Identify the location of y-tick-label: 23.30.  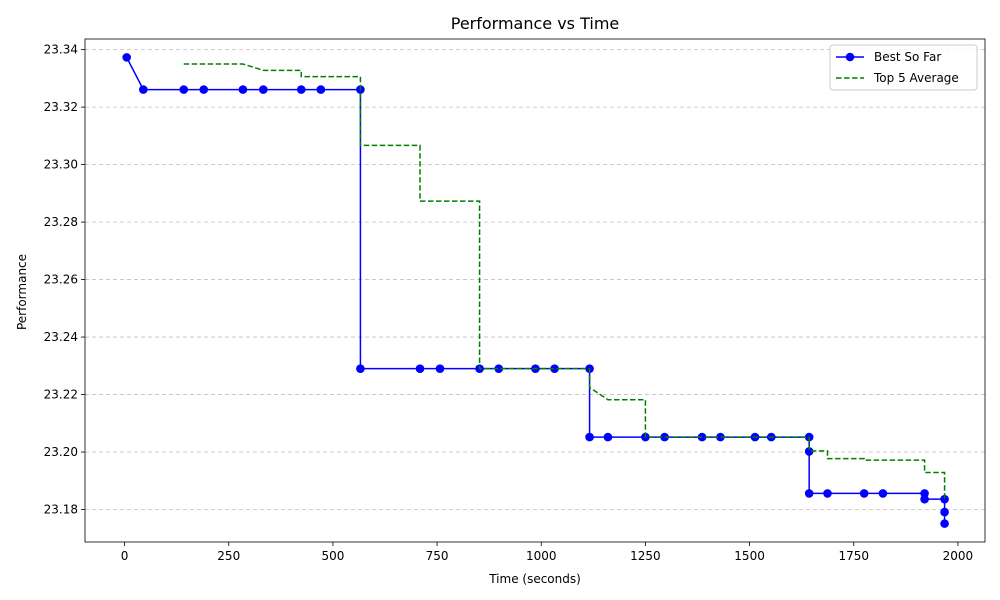
(61, 165).